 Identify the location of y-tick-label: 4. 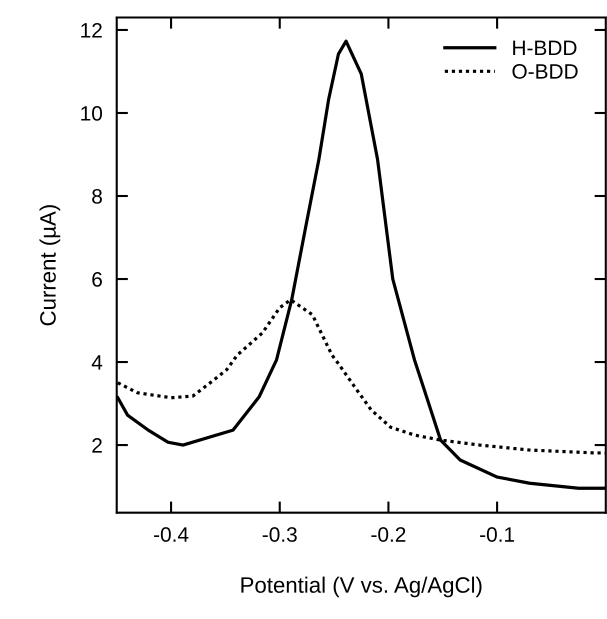
(97, 362).